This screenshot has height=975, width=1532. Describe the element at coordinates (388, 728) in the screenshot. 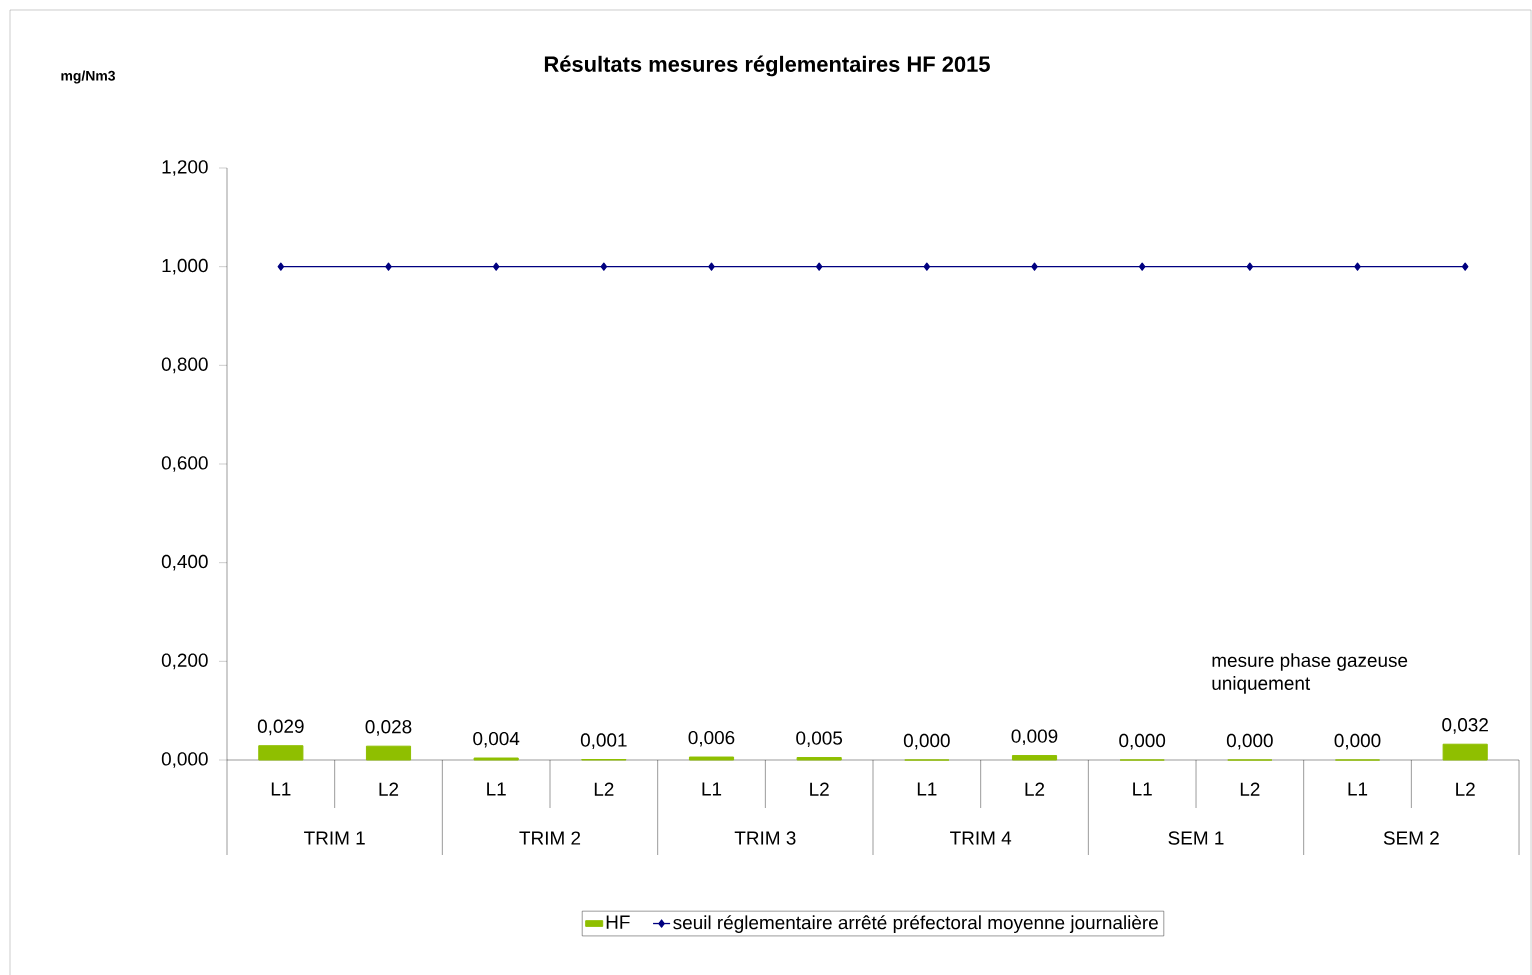

I see `data-label: 0,028` at that location.